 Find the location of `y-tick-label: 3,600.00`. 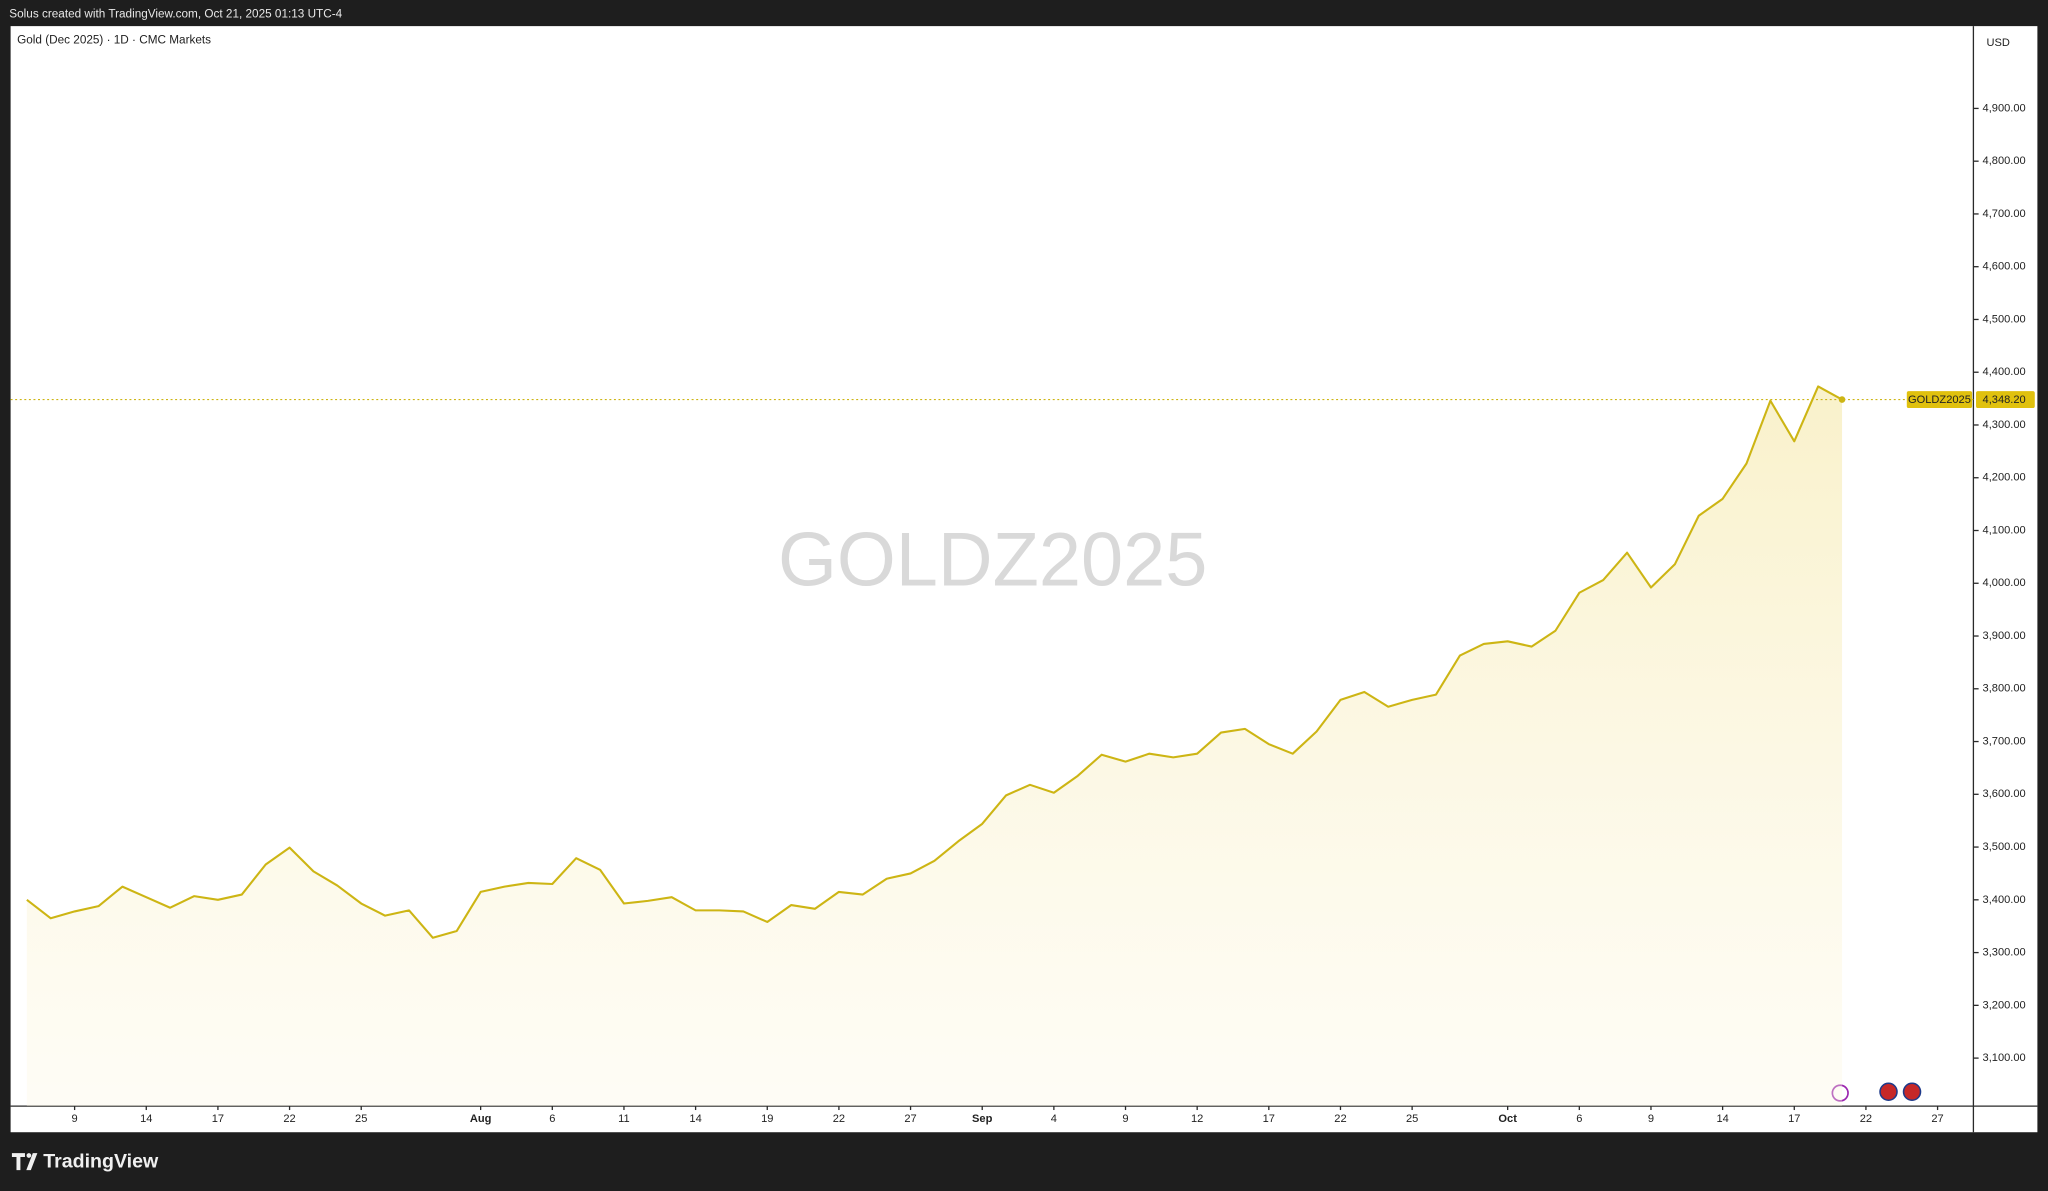

y-tick-label: 3,600.00 is located at coordinates (2004, 794).